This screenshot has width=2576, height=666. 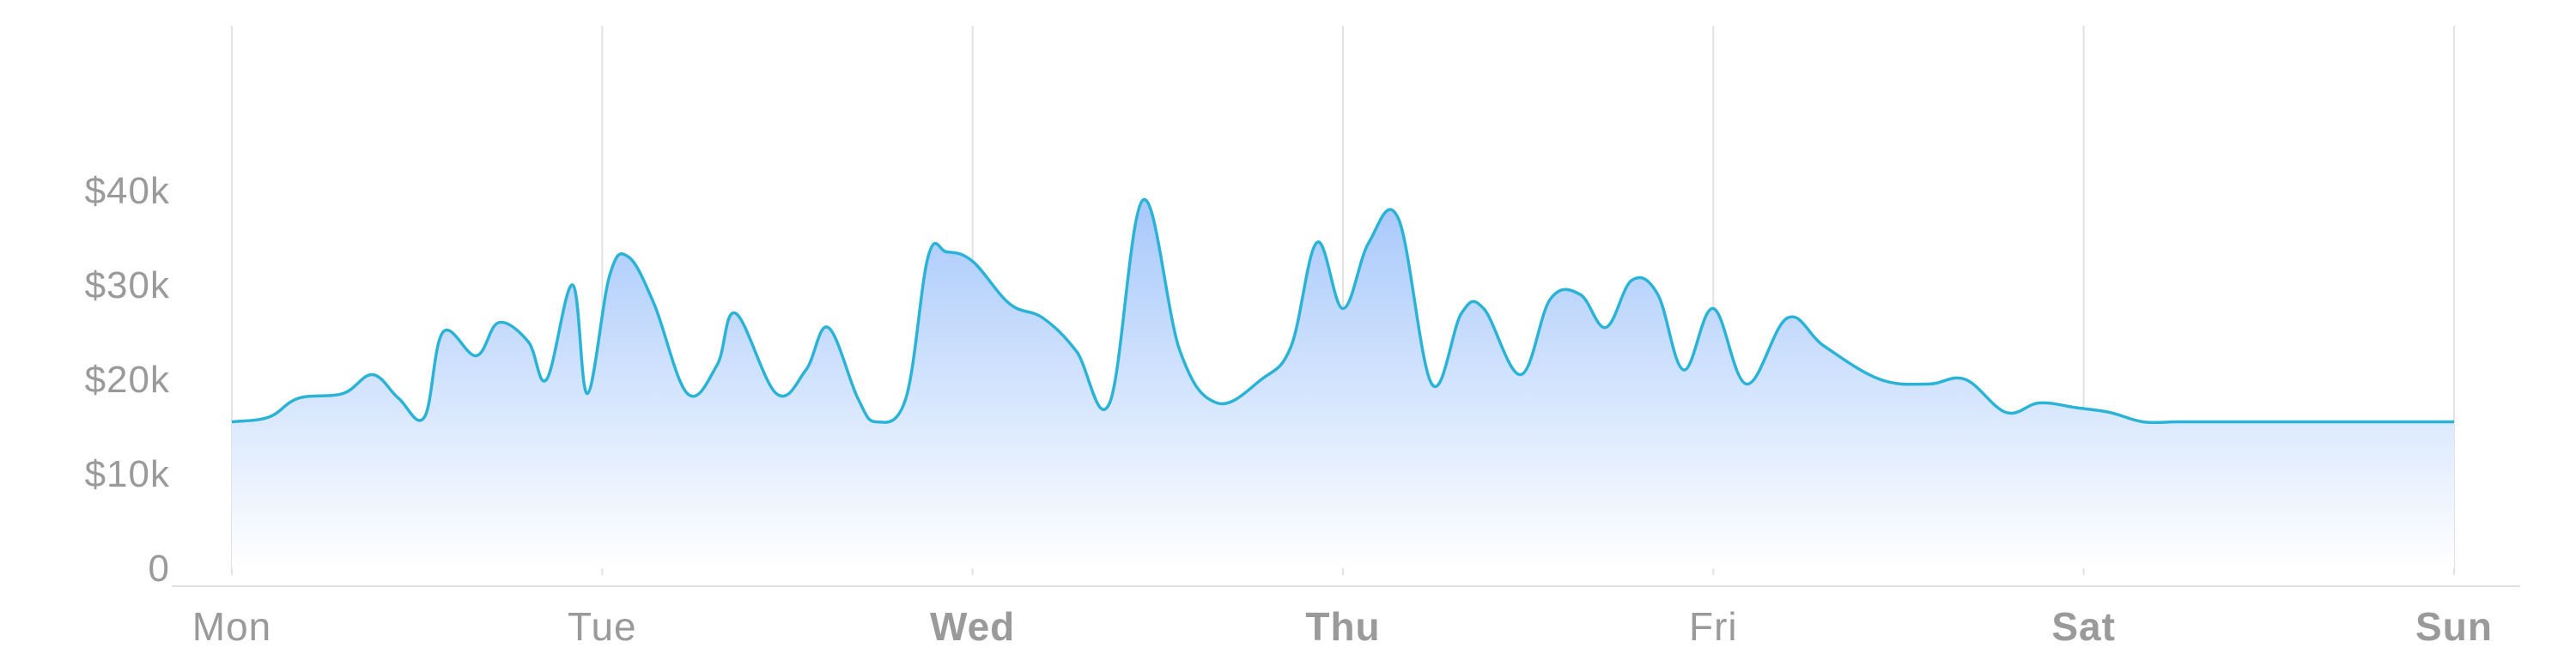 I want to click on x-tick-label-wed: Wed, so click(x=973, y=626).